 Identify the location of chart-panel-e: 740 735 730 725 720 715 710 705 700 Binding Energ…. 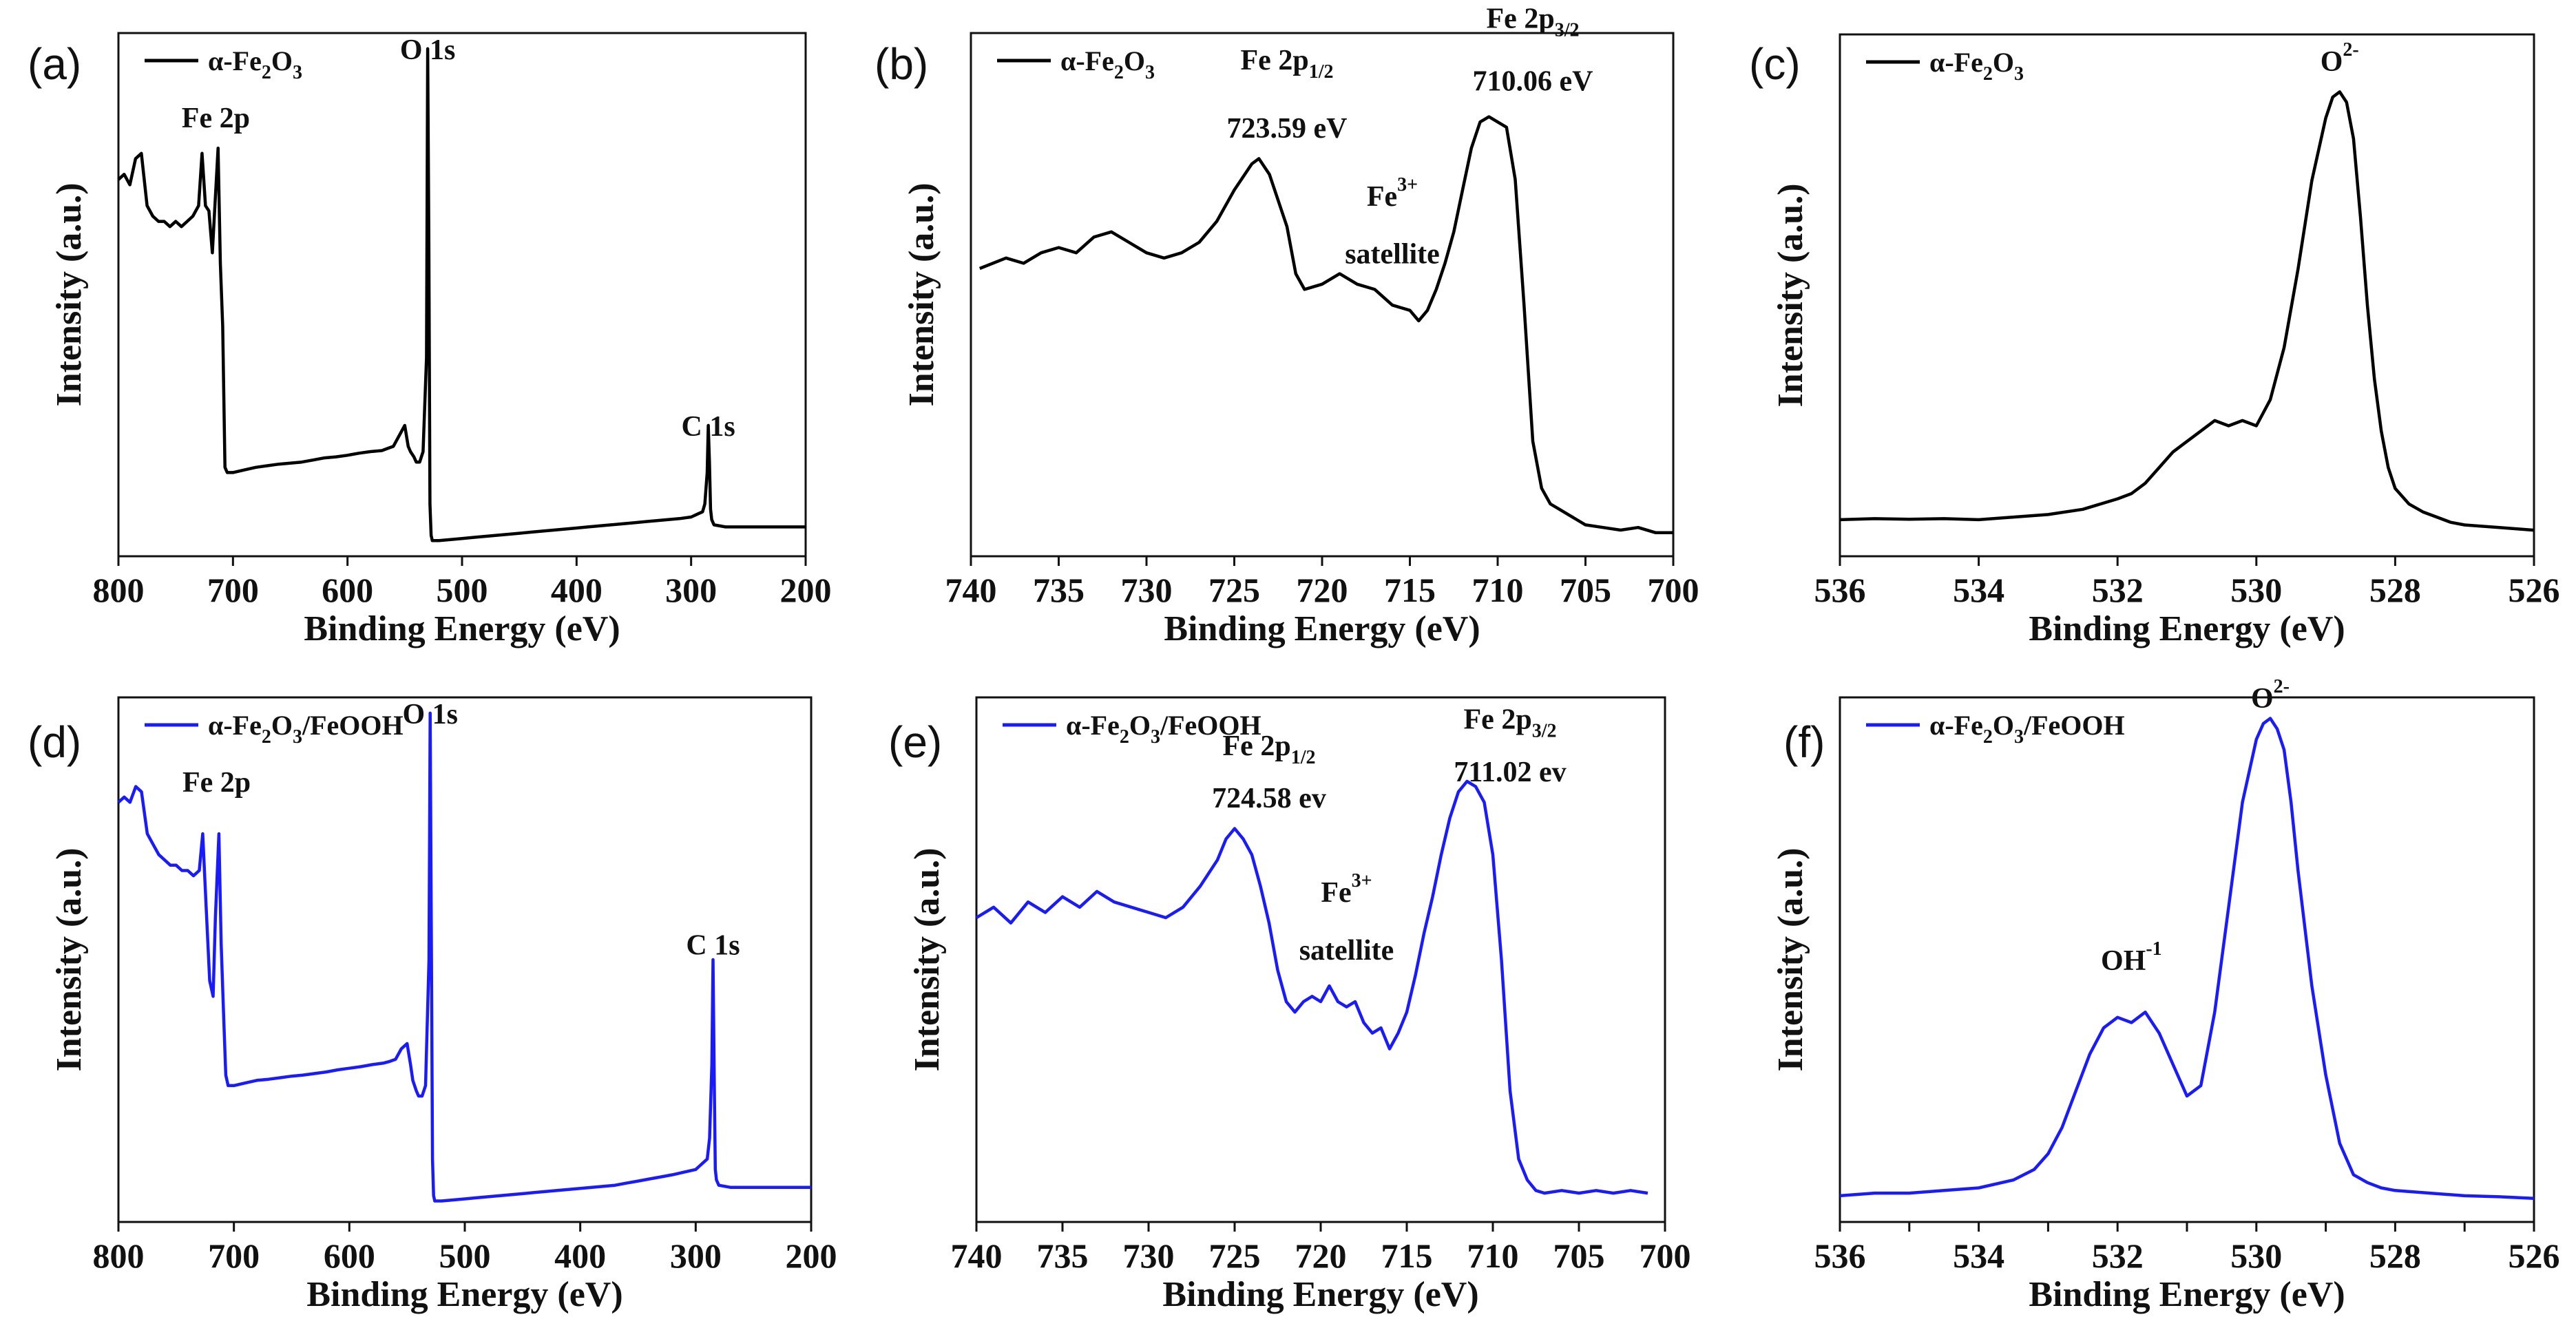
(1289, 1005).